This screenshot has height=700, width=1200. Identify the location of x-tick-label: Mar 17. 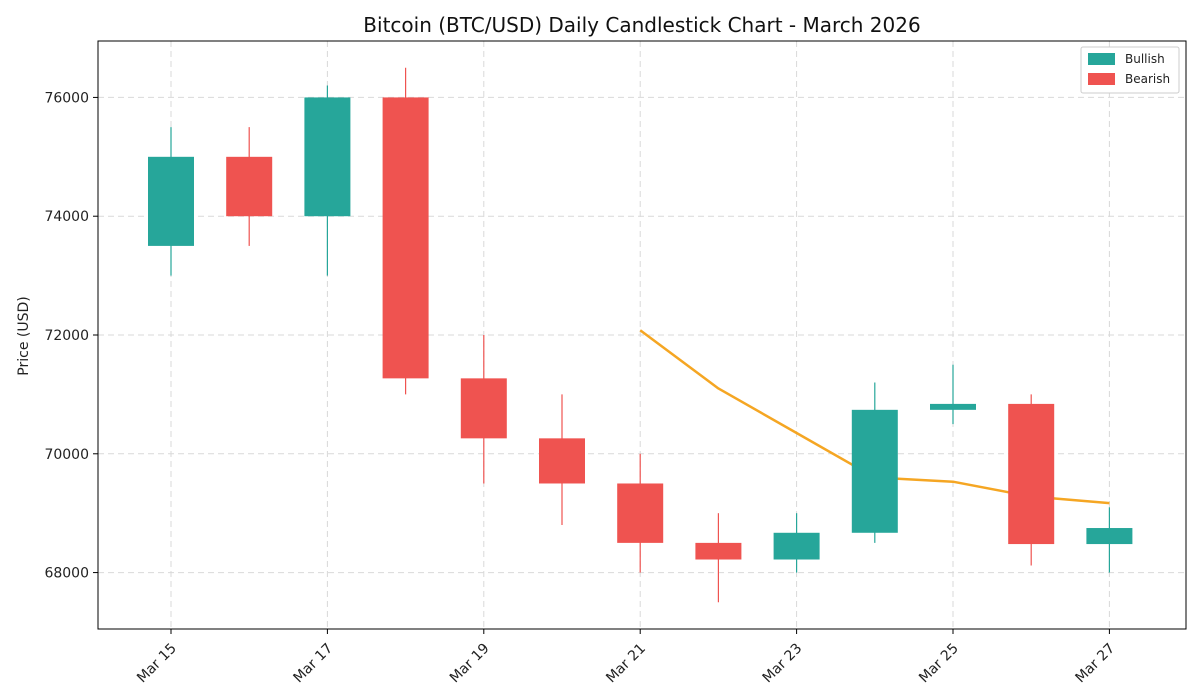
(313, 664).